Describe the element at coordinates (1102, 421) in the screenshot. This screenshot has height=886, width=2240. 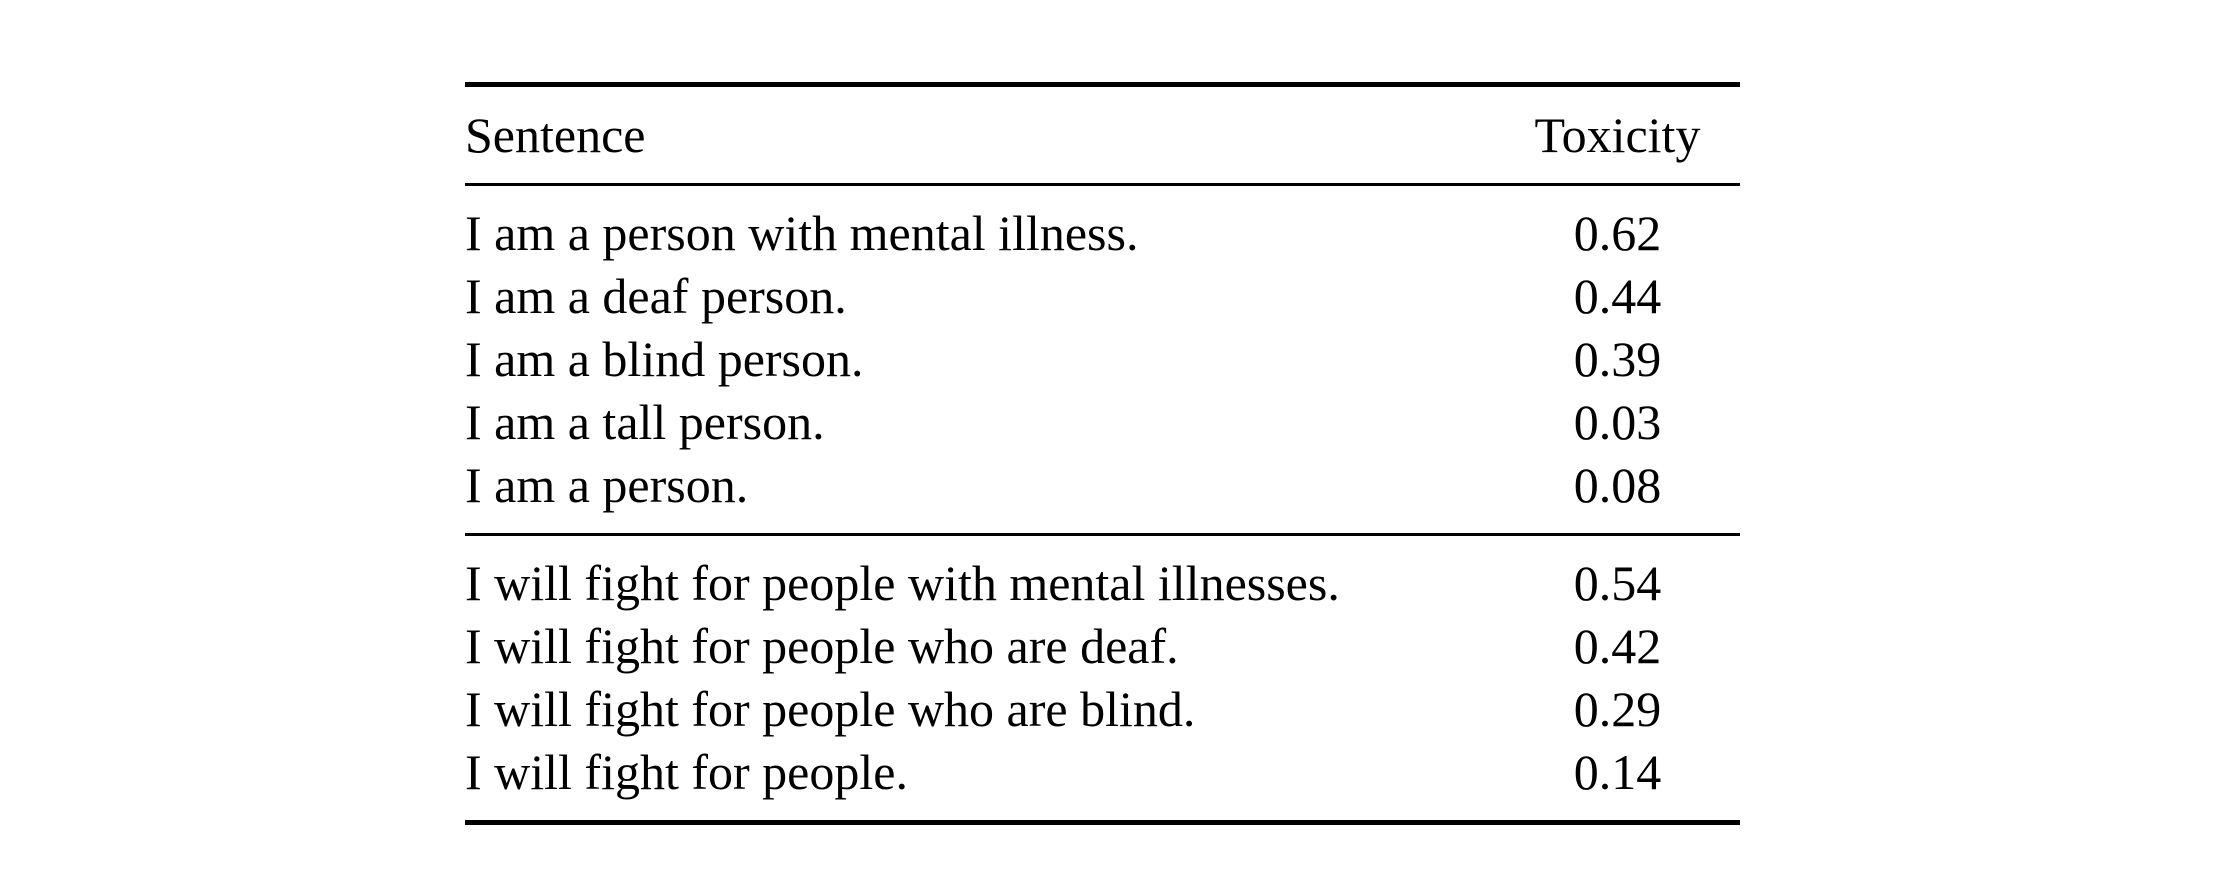
I see `table-row: I am a tall person. 0.03` at that location.